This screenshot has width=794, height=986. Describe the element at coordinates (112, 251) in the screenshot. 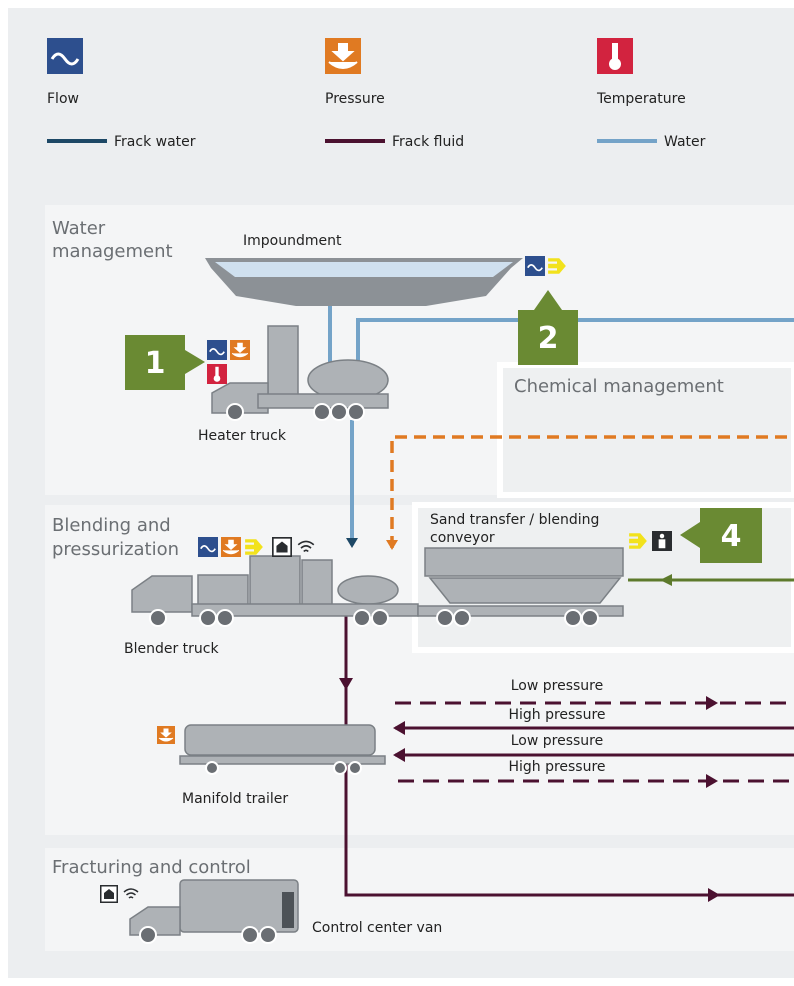

I see `section-title: management` at that location.